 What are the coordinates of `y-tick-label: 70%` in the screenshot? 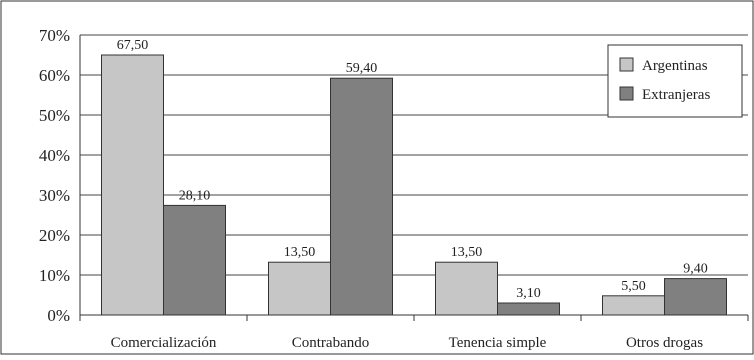 It's located at (54, 35).